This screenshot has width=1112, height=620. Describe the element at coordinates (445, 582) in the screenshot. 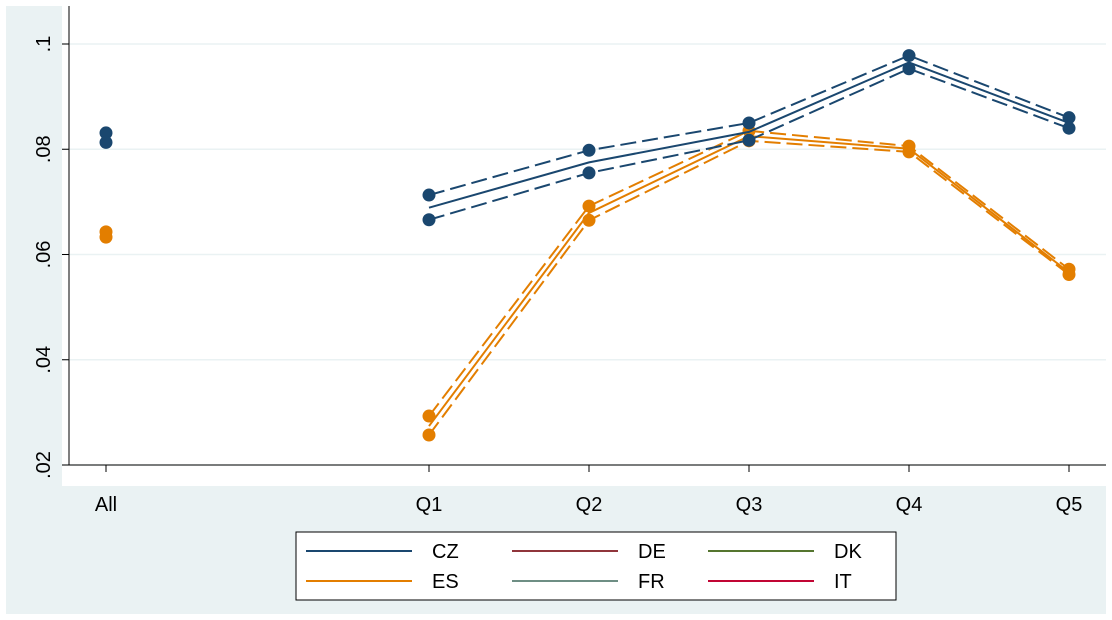

I see `legend-label: ES` at that location.